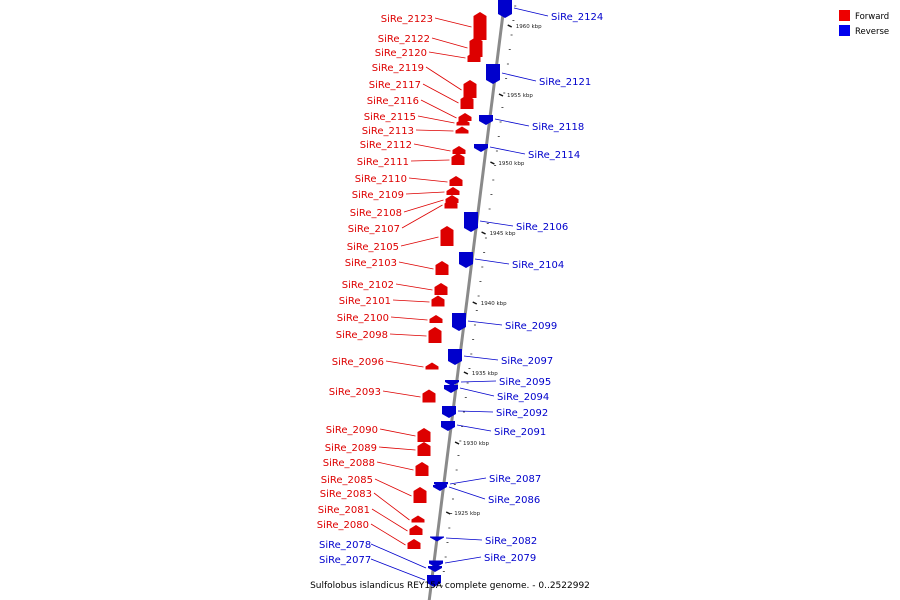 The width and height of the screenshot is (900, 600). Describe the element at coordinates (362, 335) in the screenshot. I see `forward-gene-label: SiRe_2098` at that location.